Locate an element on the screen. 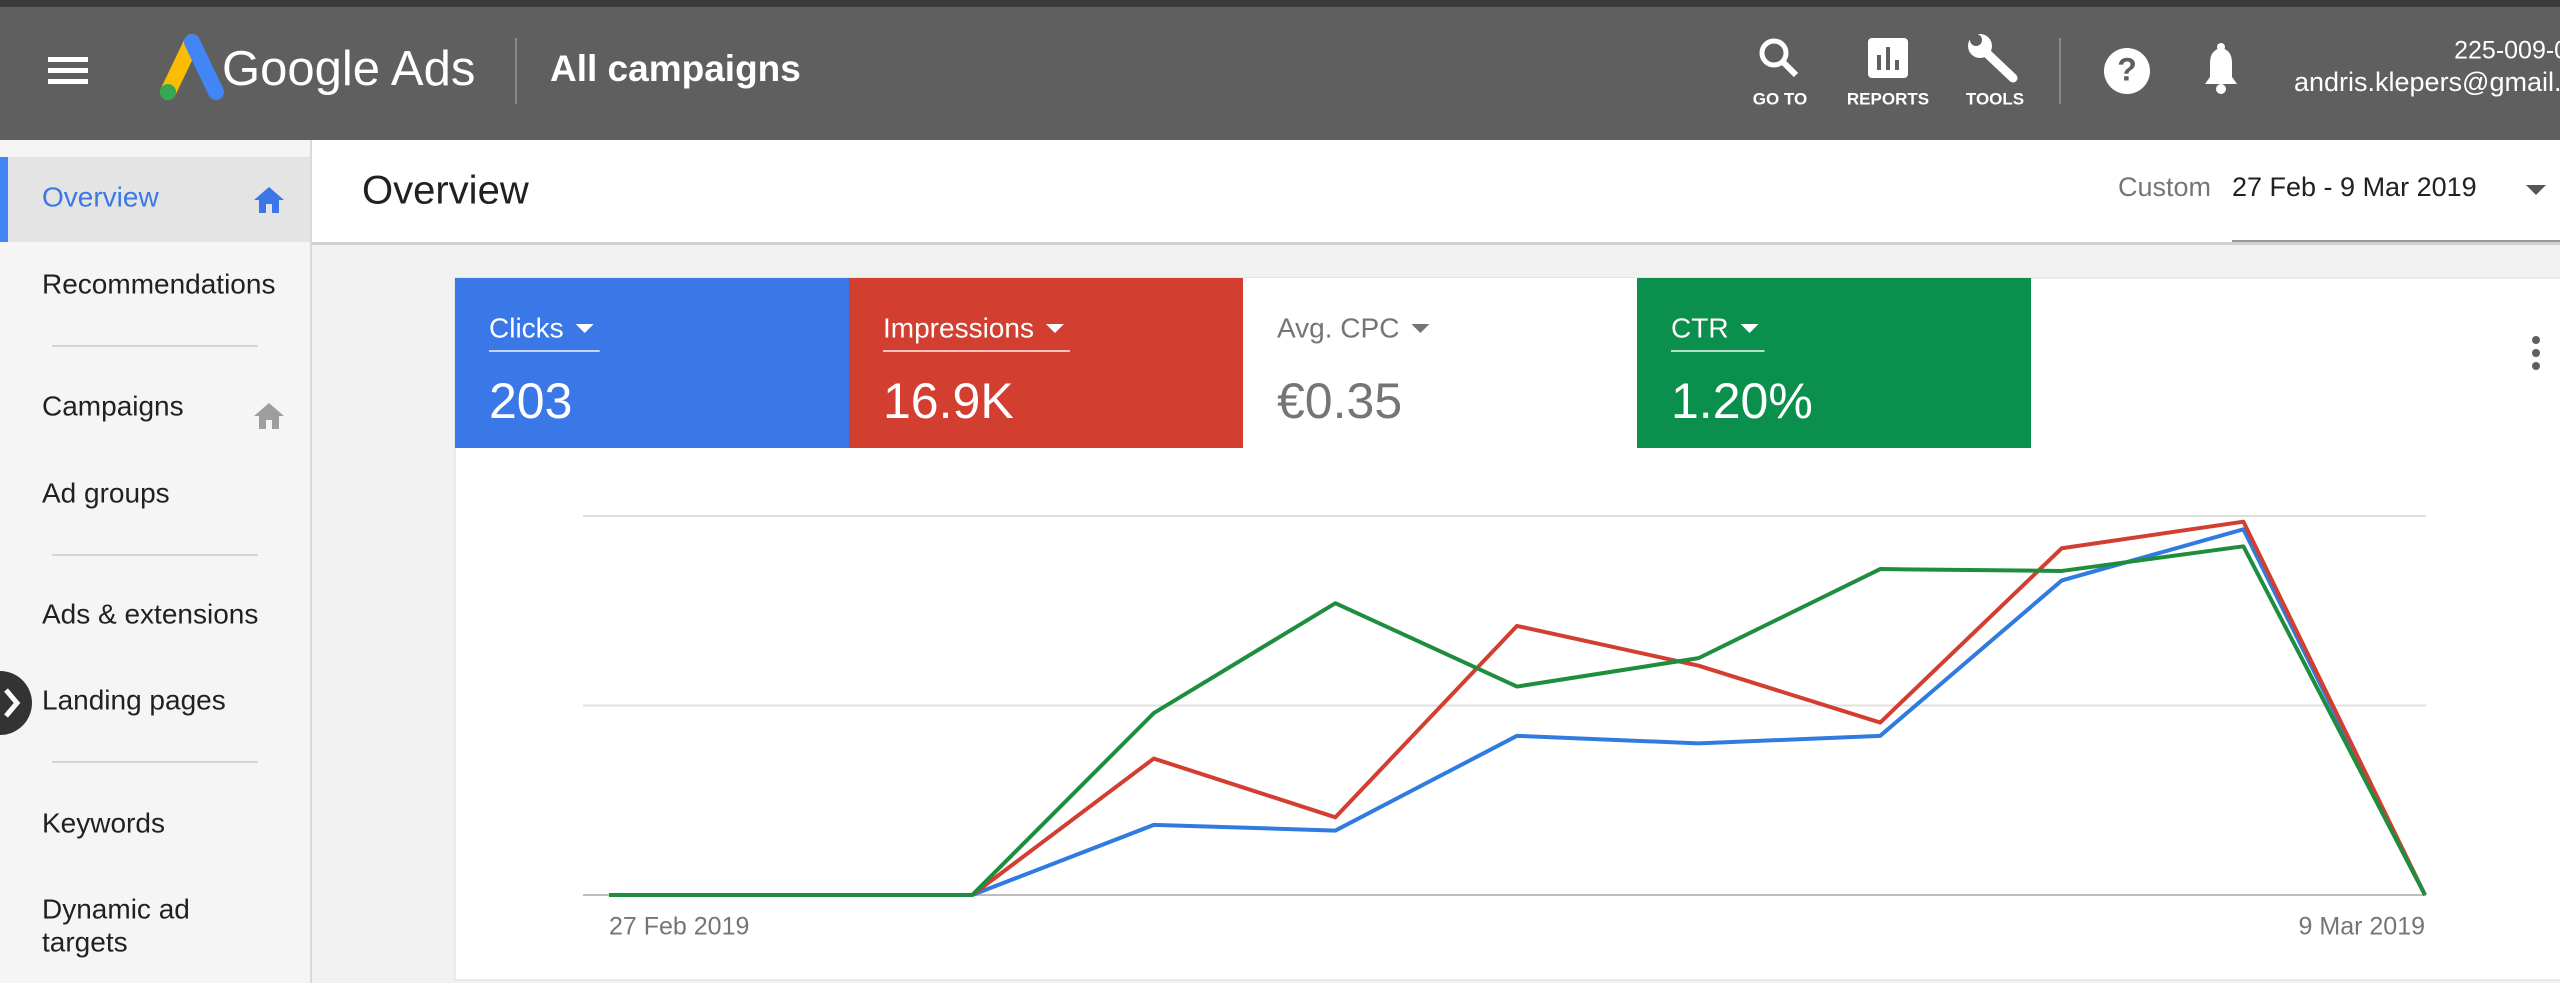  scorecard: Impressions 16.9K is located at coordinates (1046, 363).